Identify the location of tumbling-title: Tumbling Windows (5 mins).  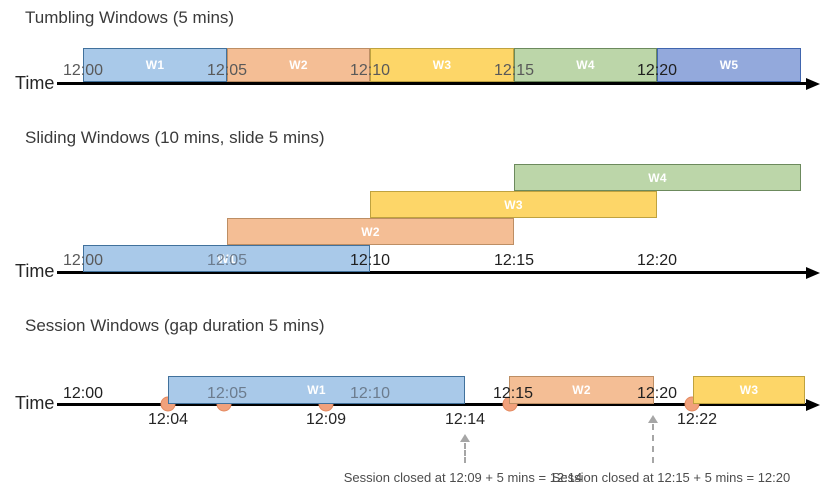
(130, 17).